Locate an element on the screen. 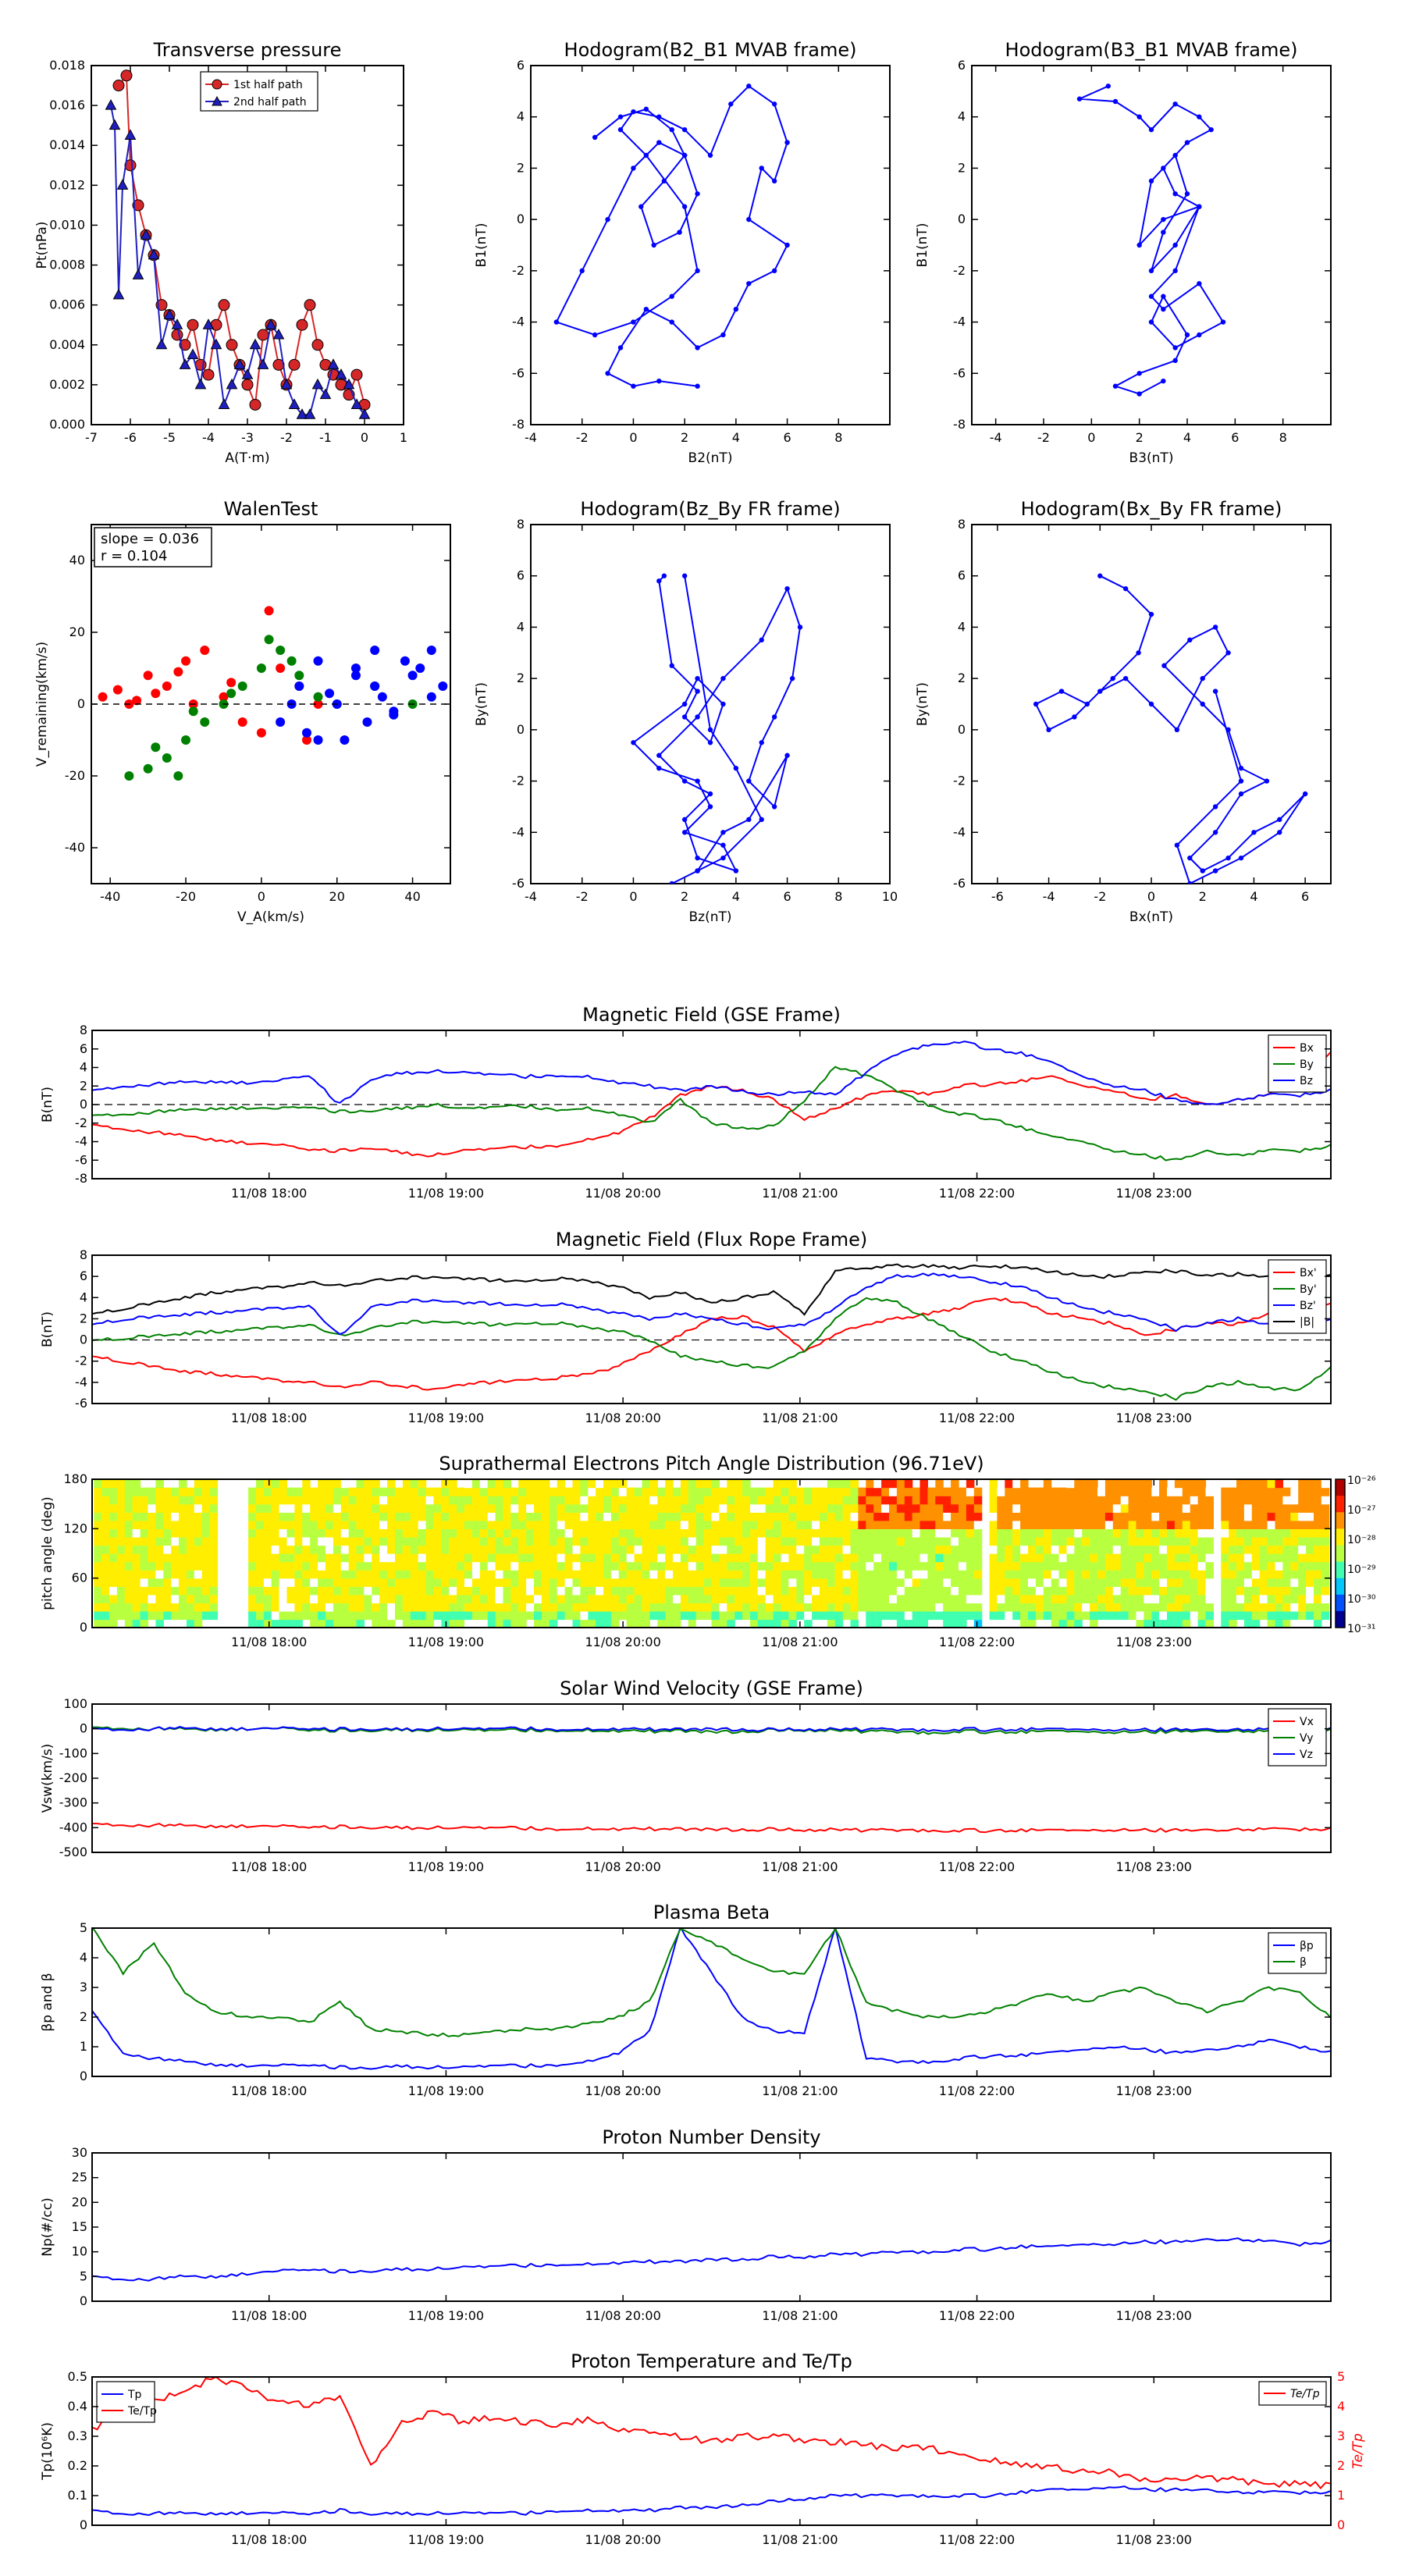  x-axis-label: V_A(km/s) is located at coordinates (270, 917).